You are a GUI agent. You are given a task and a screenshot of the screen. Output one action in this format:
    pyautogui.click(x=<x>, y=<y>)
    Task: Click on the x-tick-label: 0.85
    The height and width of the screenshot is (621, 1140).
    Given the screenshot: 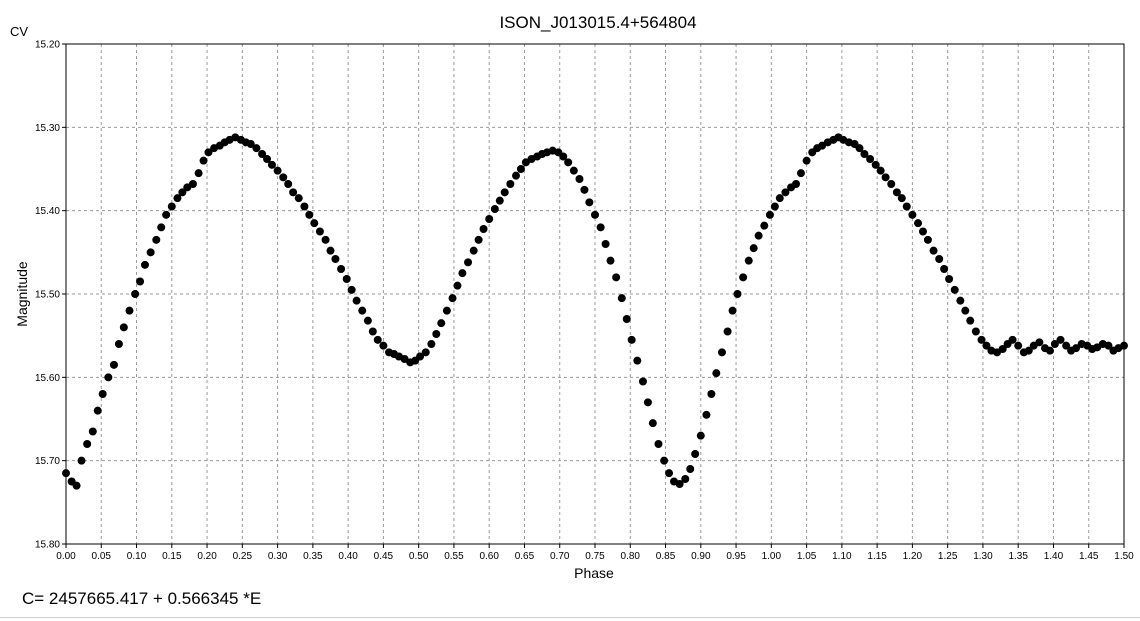 What is the action you would take?
    pyautogui.click(x=666, y=556)
    